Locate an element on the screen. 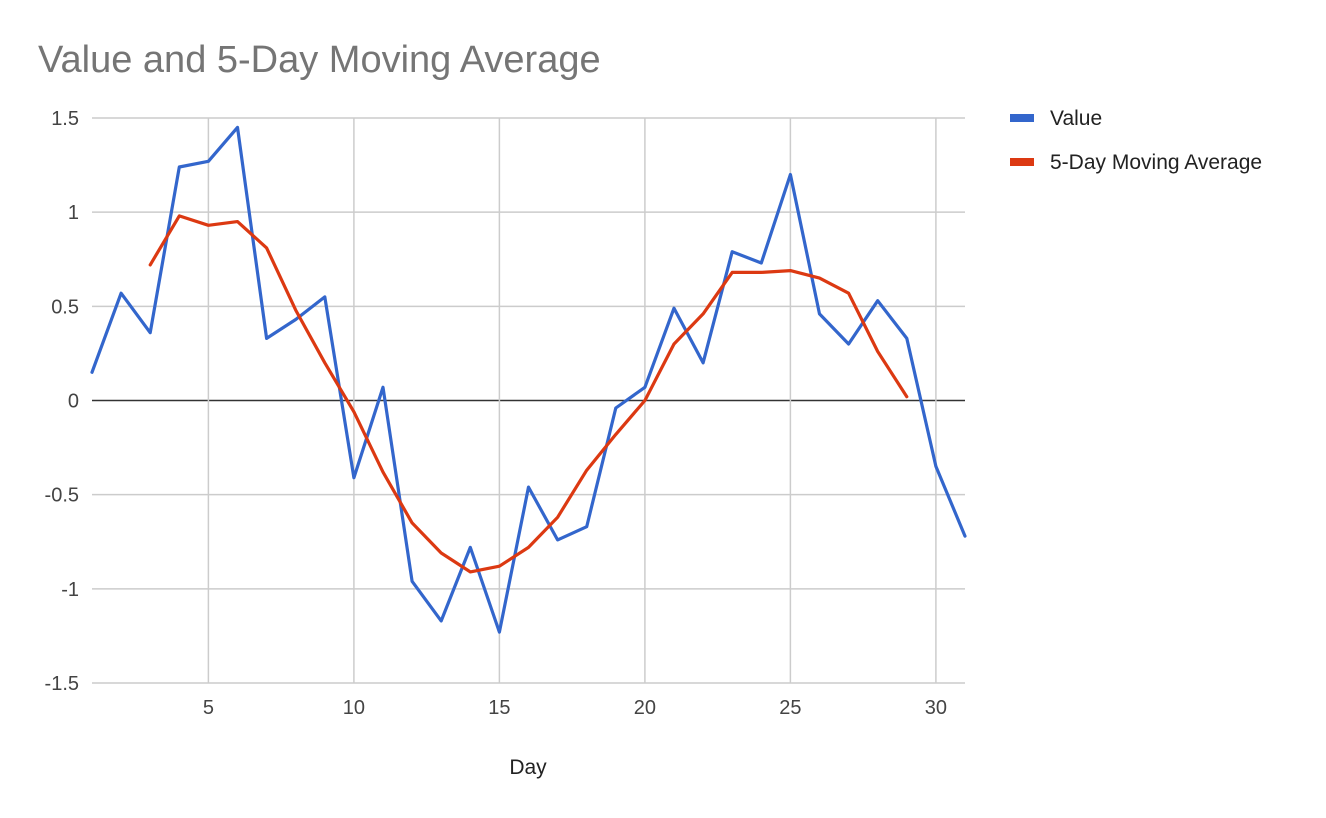  y-tick-label: -1 is located at coordinates (70, 590).